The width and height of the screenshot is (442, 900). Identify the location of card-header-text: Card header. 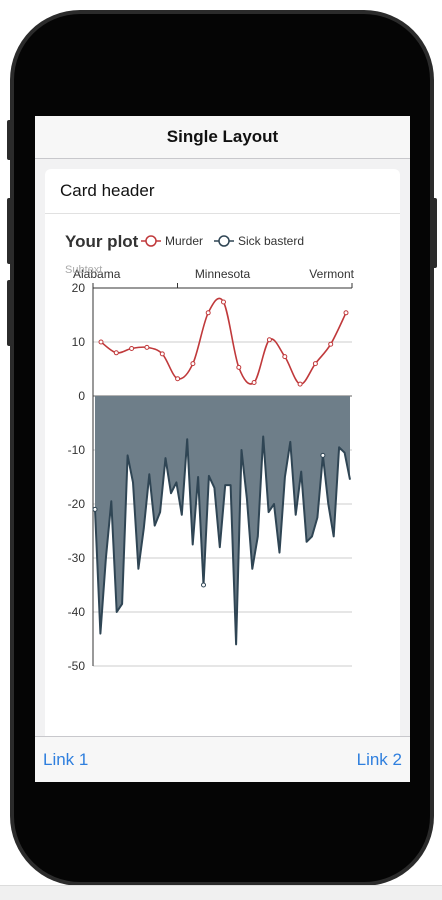
(107, 190).